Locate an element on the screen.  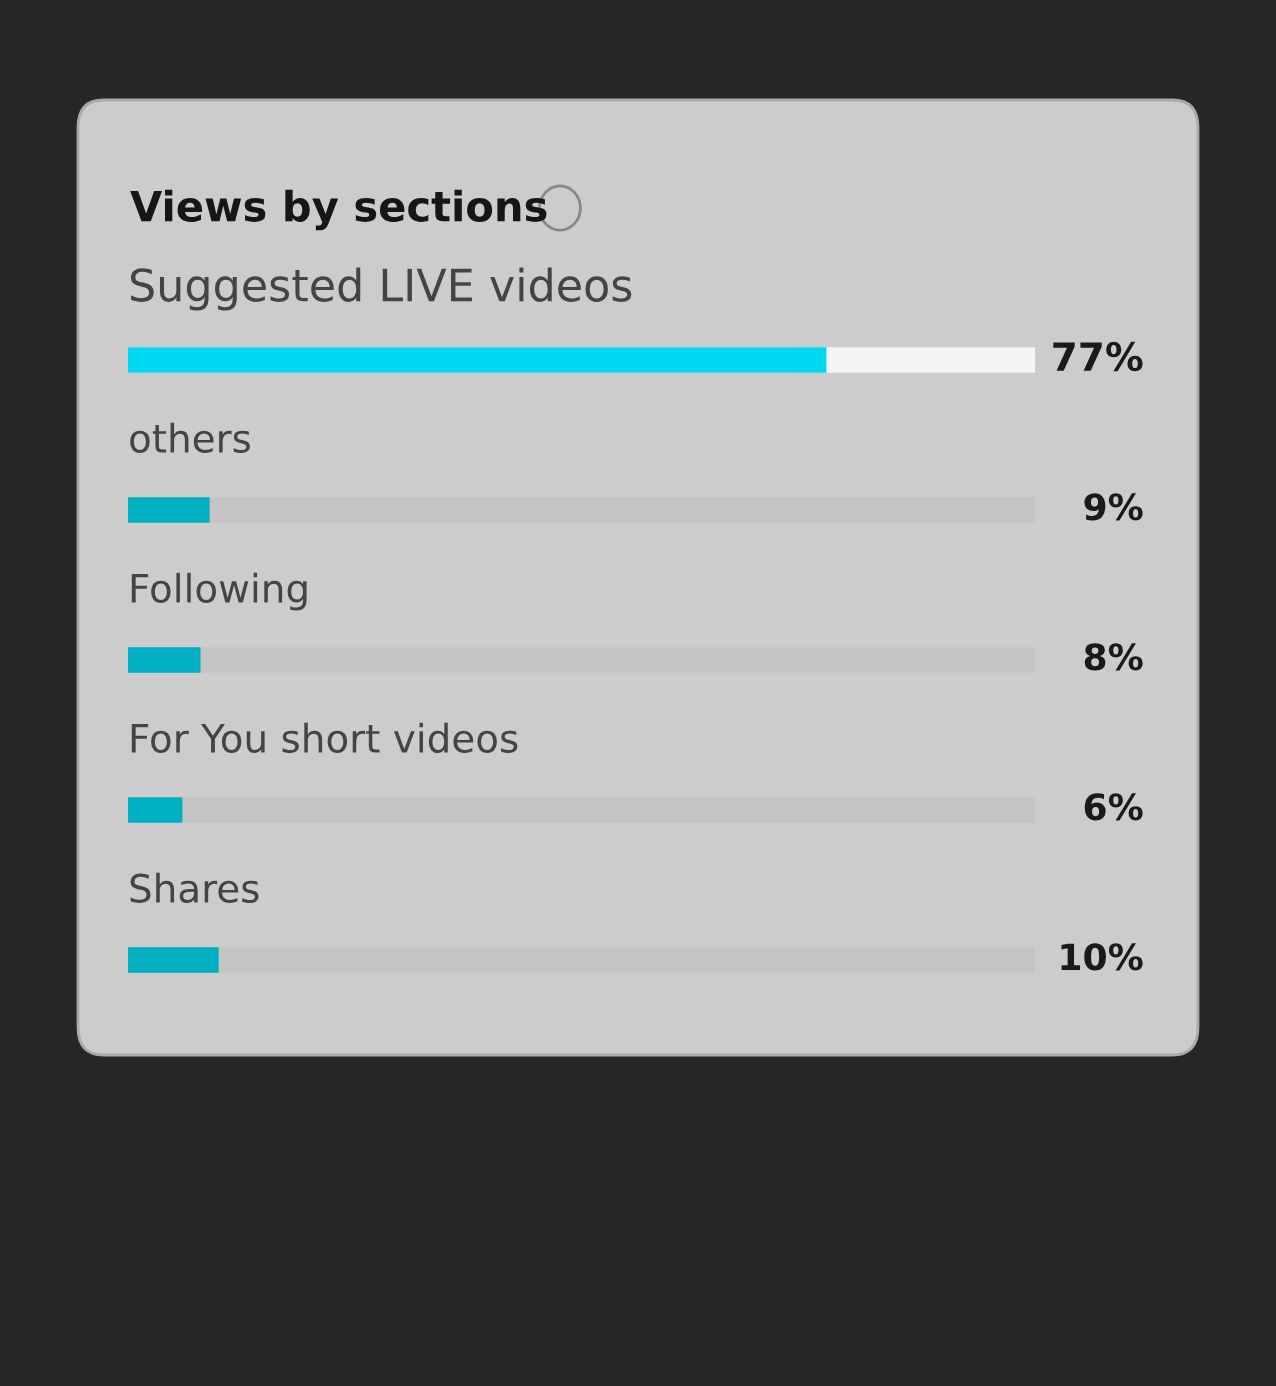
chart-title: Views by sections is located at coordinates (338, 210).